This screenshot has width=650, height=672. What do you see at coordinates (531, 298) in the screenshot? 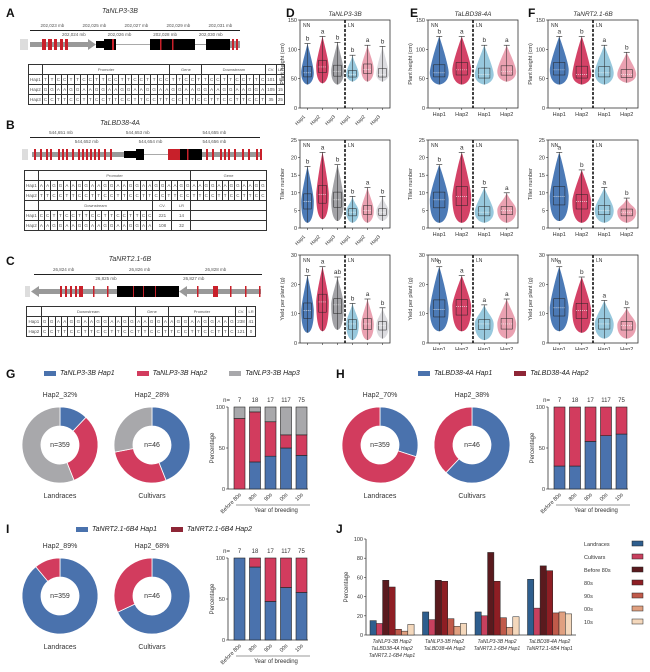
I see `y-axis-label: Yield per plant (g)` at bounding box center [531, 298].